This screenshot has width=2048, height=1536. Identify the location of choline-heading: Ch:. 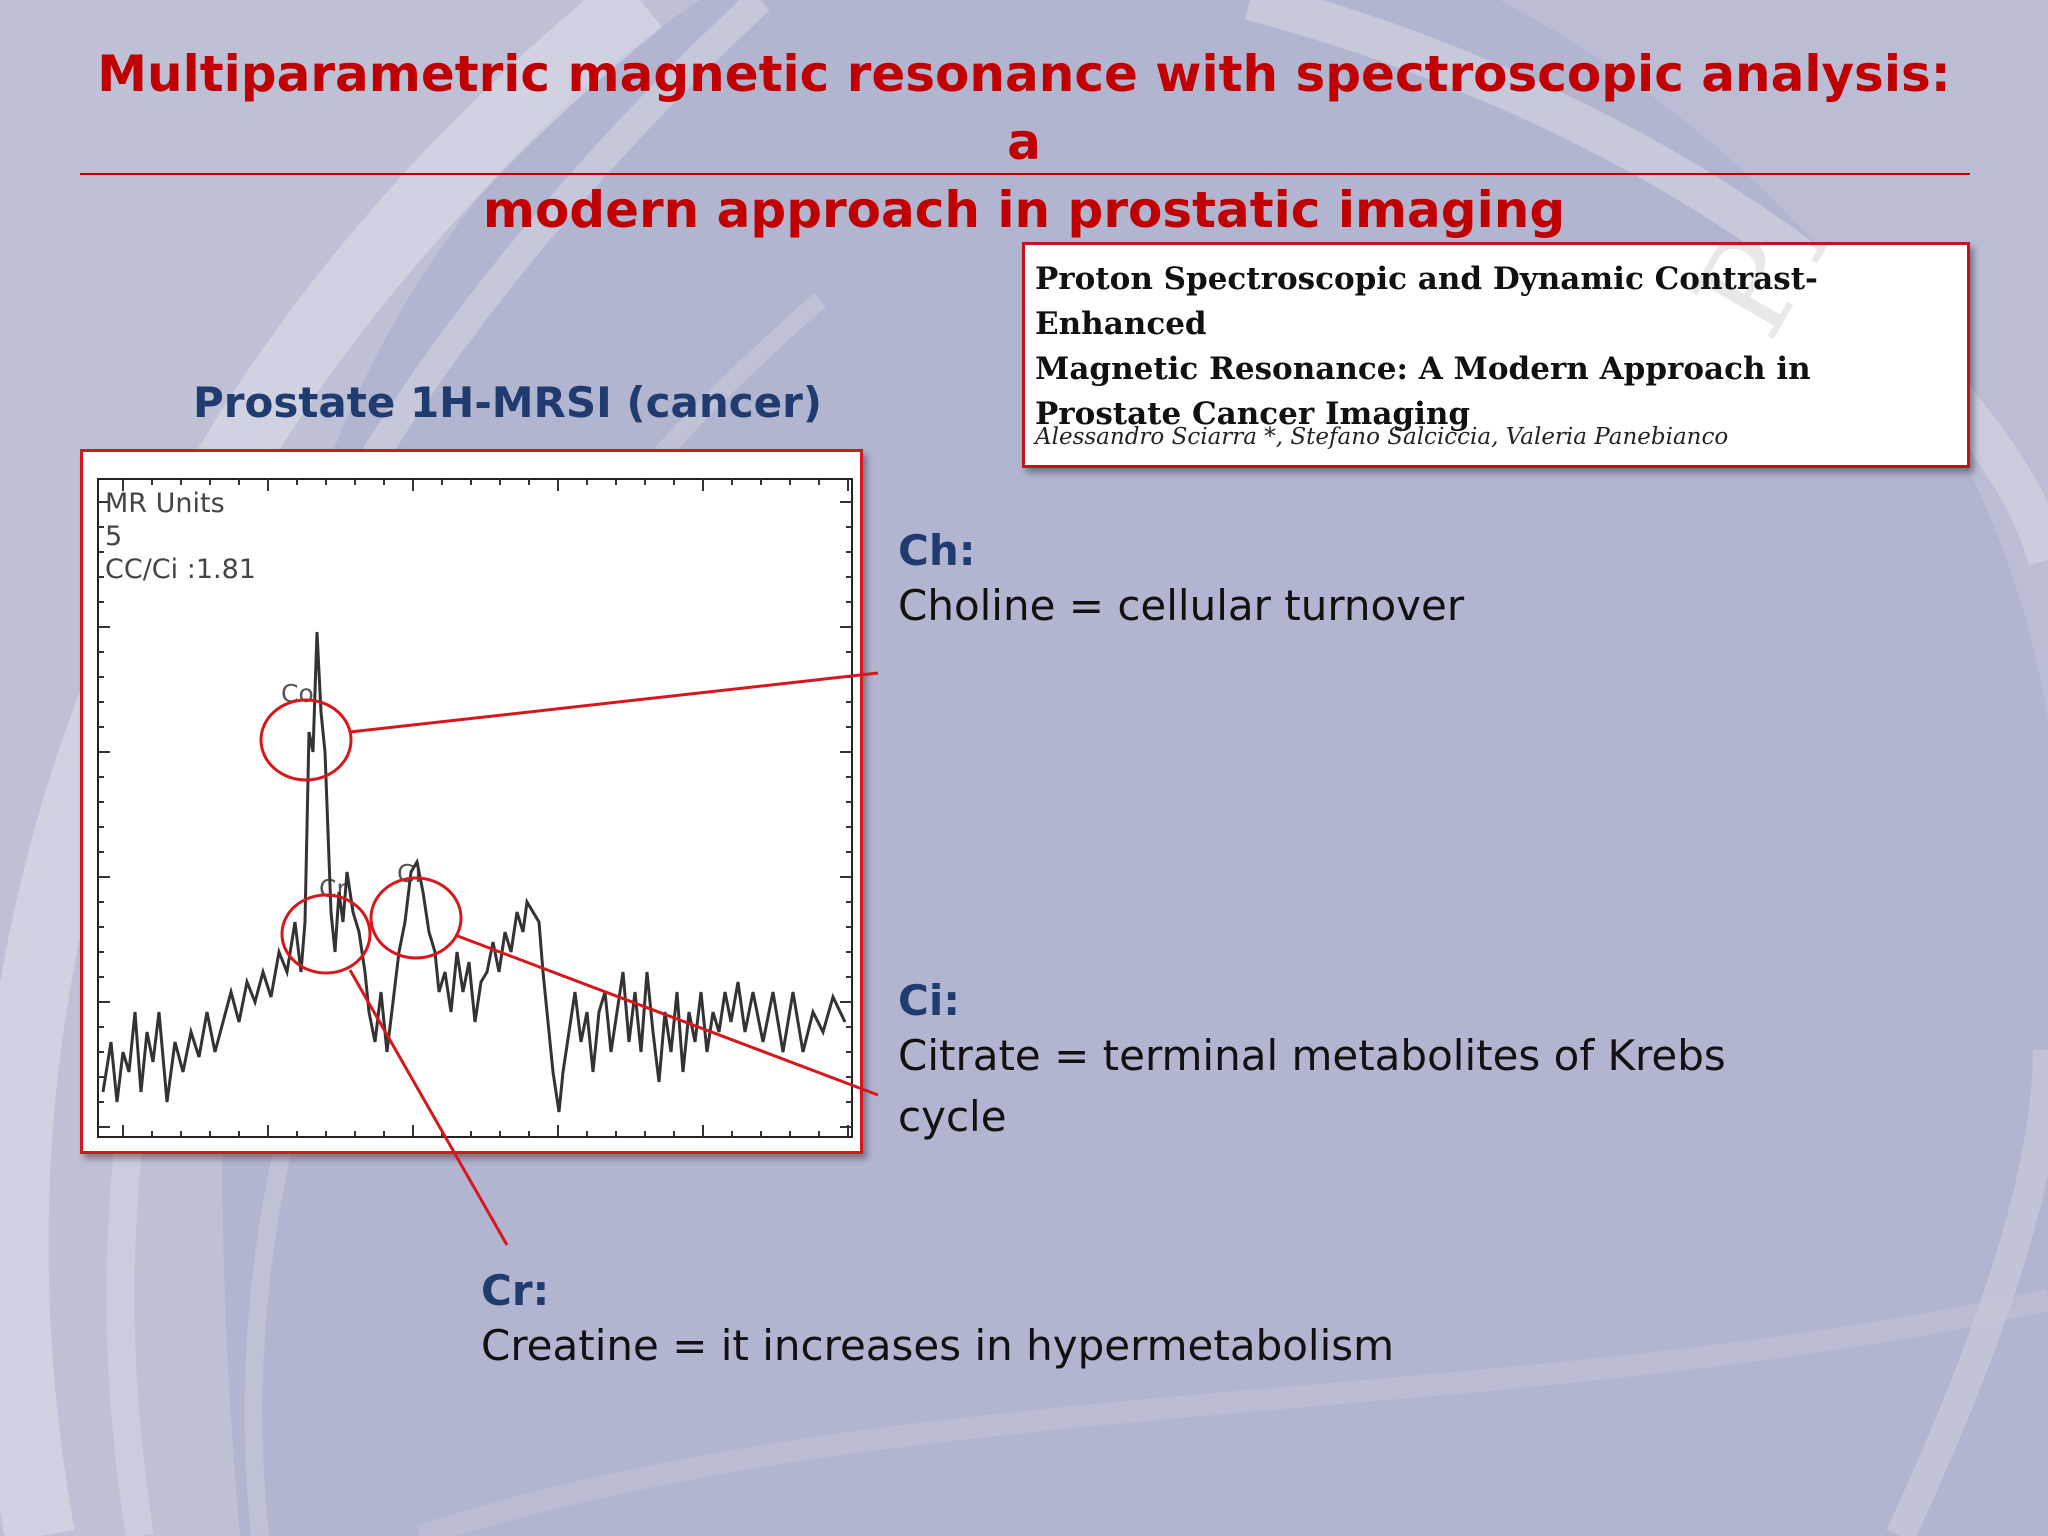
(937, 550).